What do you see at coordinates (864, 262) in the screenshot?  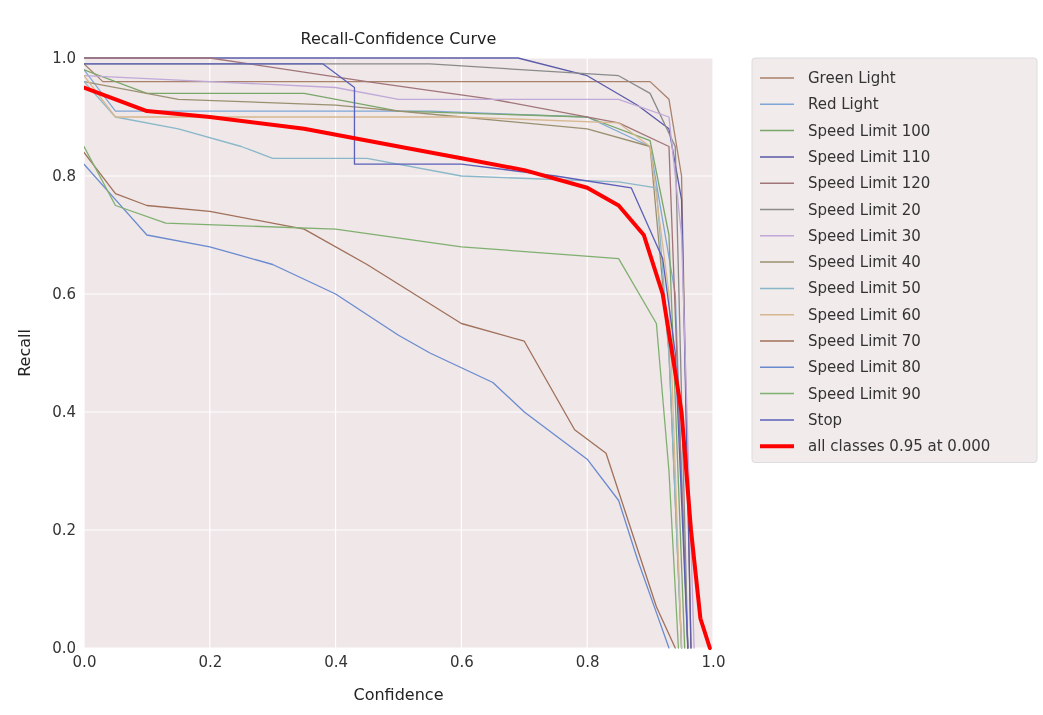 I see `legend-label: Speed Limit 40` at bounding box center [864, 262].